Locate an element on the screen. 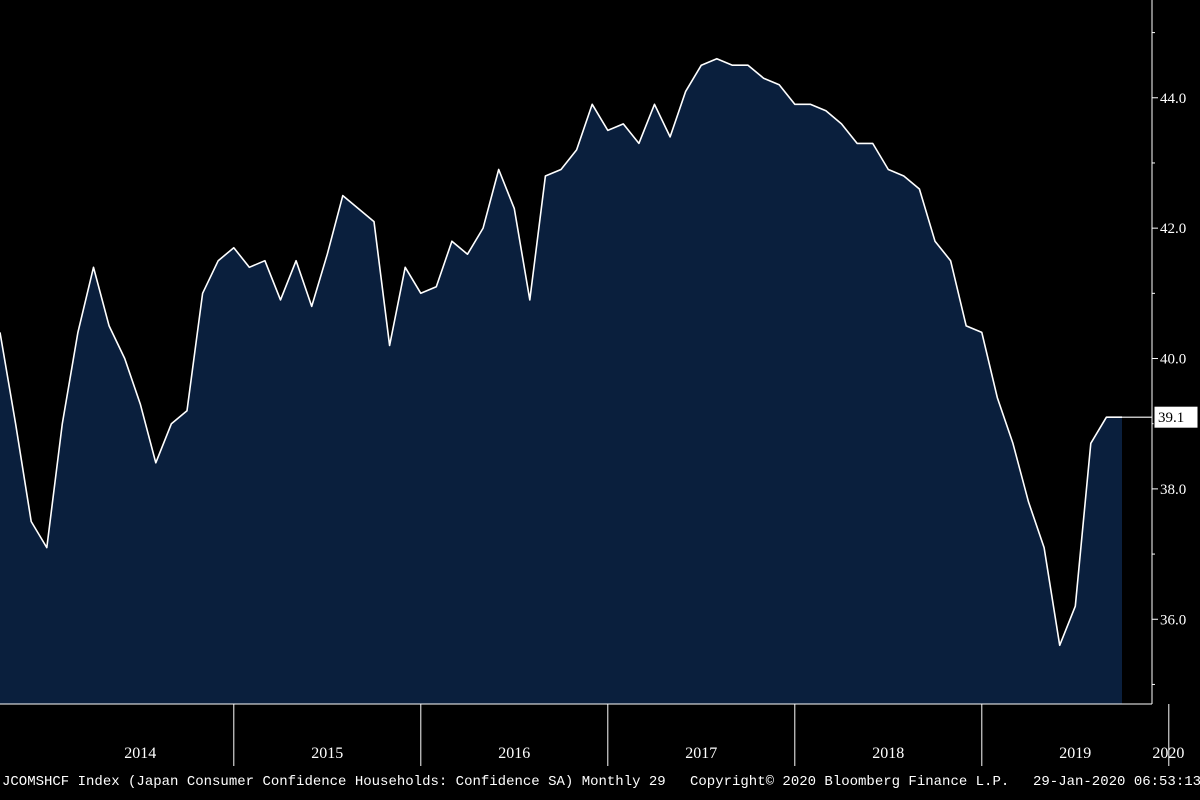 The height and width of the screenshot is (800, 1200). x-year-label: 2017 is located at coordinates (701, 753).